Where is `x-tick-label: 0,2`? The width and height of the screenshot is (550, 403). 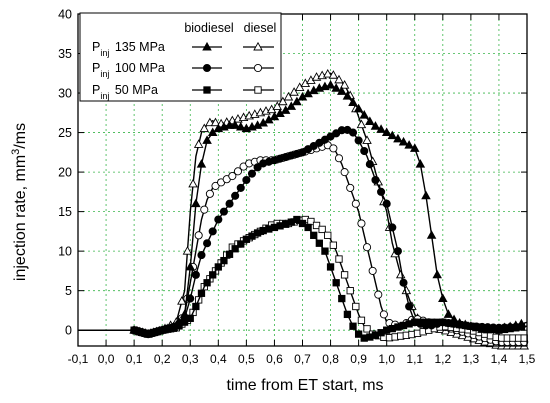
x-tick-label: 0,2 is located at coordinates (162, 359).